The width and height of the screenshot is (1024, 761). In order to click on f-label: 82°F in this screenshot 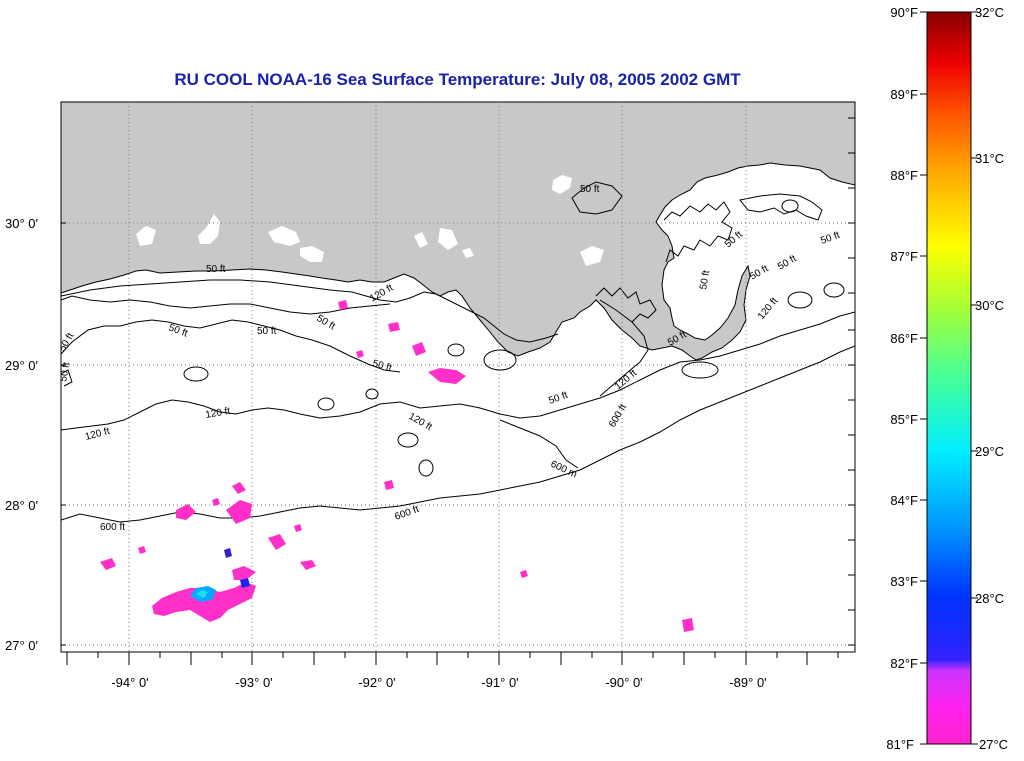, I will do `click(904, 663)`.